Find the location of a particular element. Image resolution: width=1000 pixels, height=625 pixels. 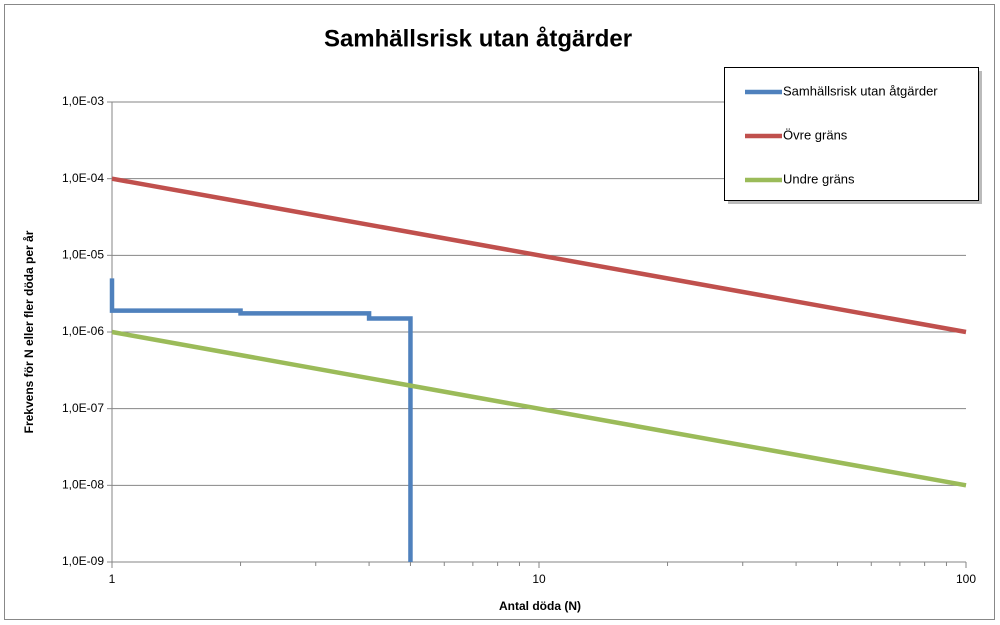

y-tick-label: 1,0E-08 is located at coordinates (83, 485).